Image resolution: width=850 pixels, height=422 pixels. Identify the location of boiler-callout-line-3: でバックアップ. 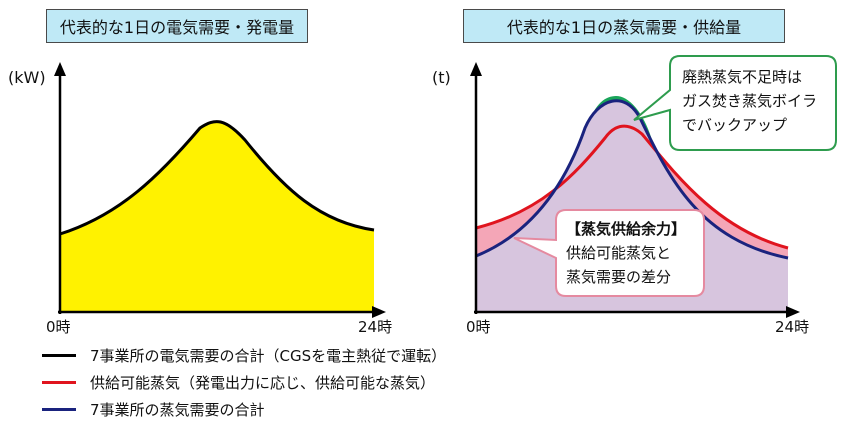
(734, 125).